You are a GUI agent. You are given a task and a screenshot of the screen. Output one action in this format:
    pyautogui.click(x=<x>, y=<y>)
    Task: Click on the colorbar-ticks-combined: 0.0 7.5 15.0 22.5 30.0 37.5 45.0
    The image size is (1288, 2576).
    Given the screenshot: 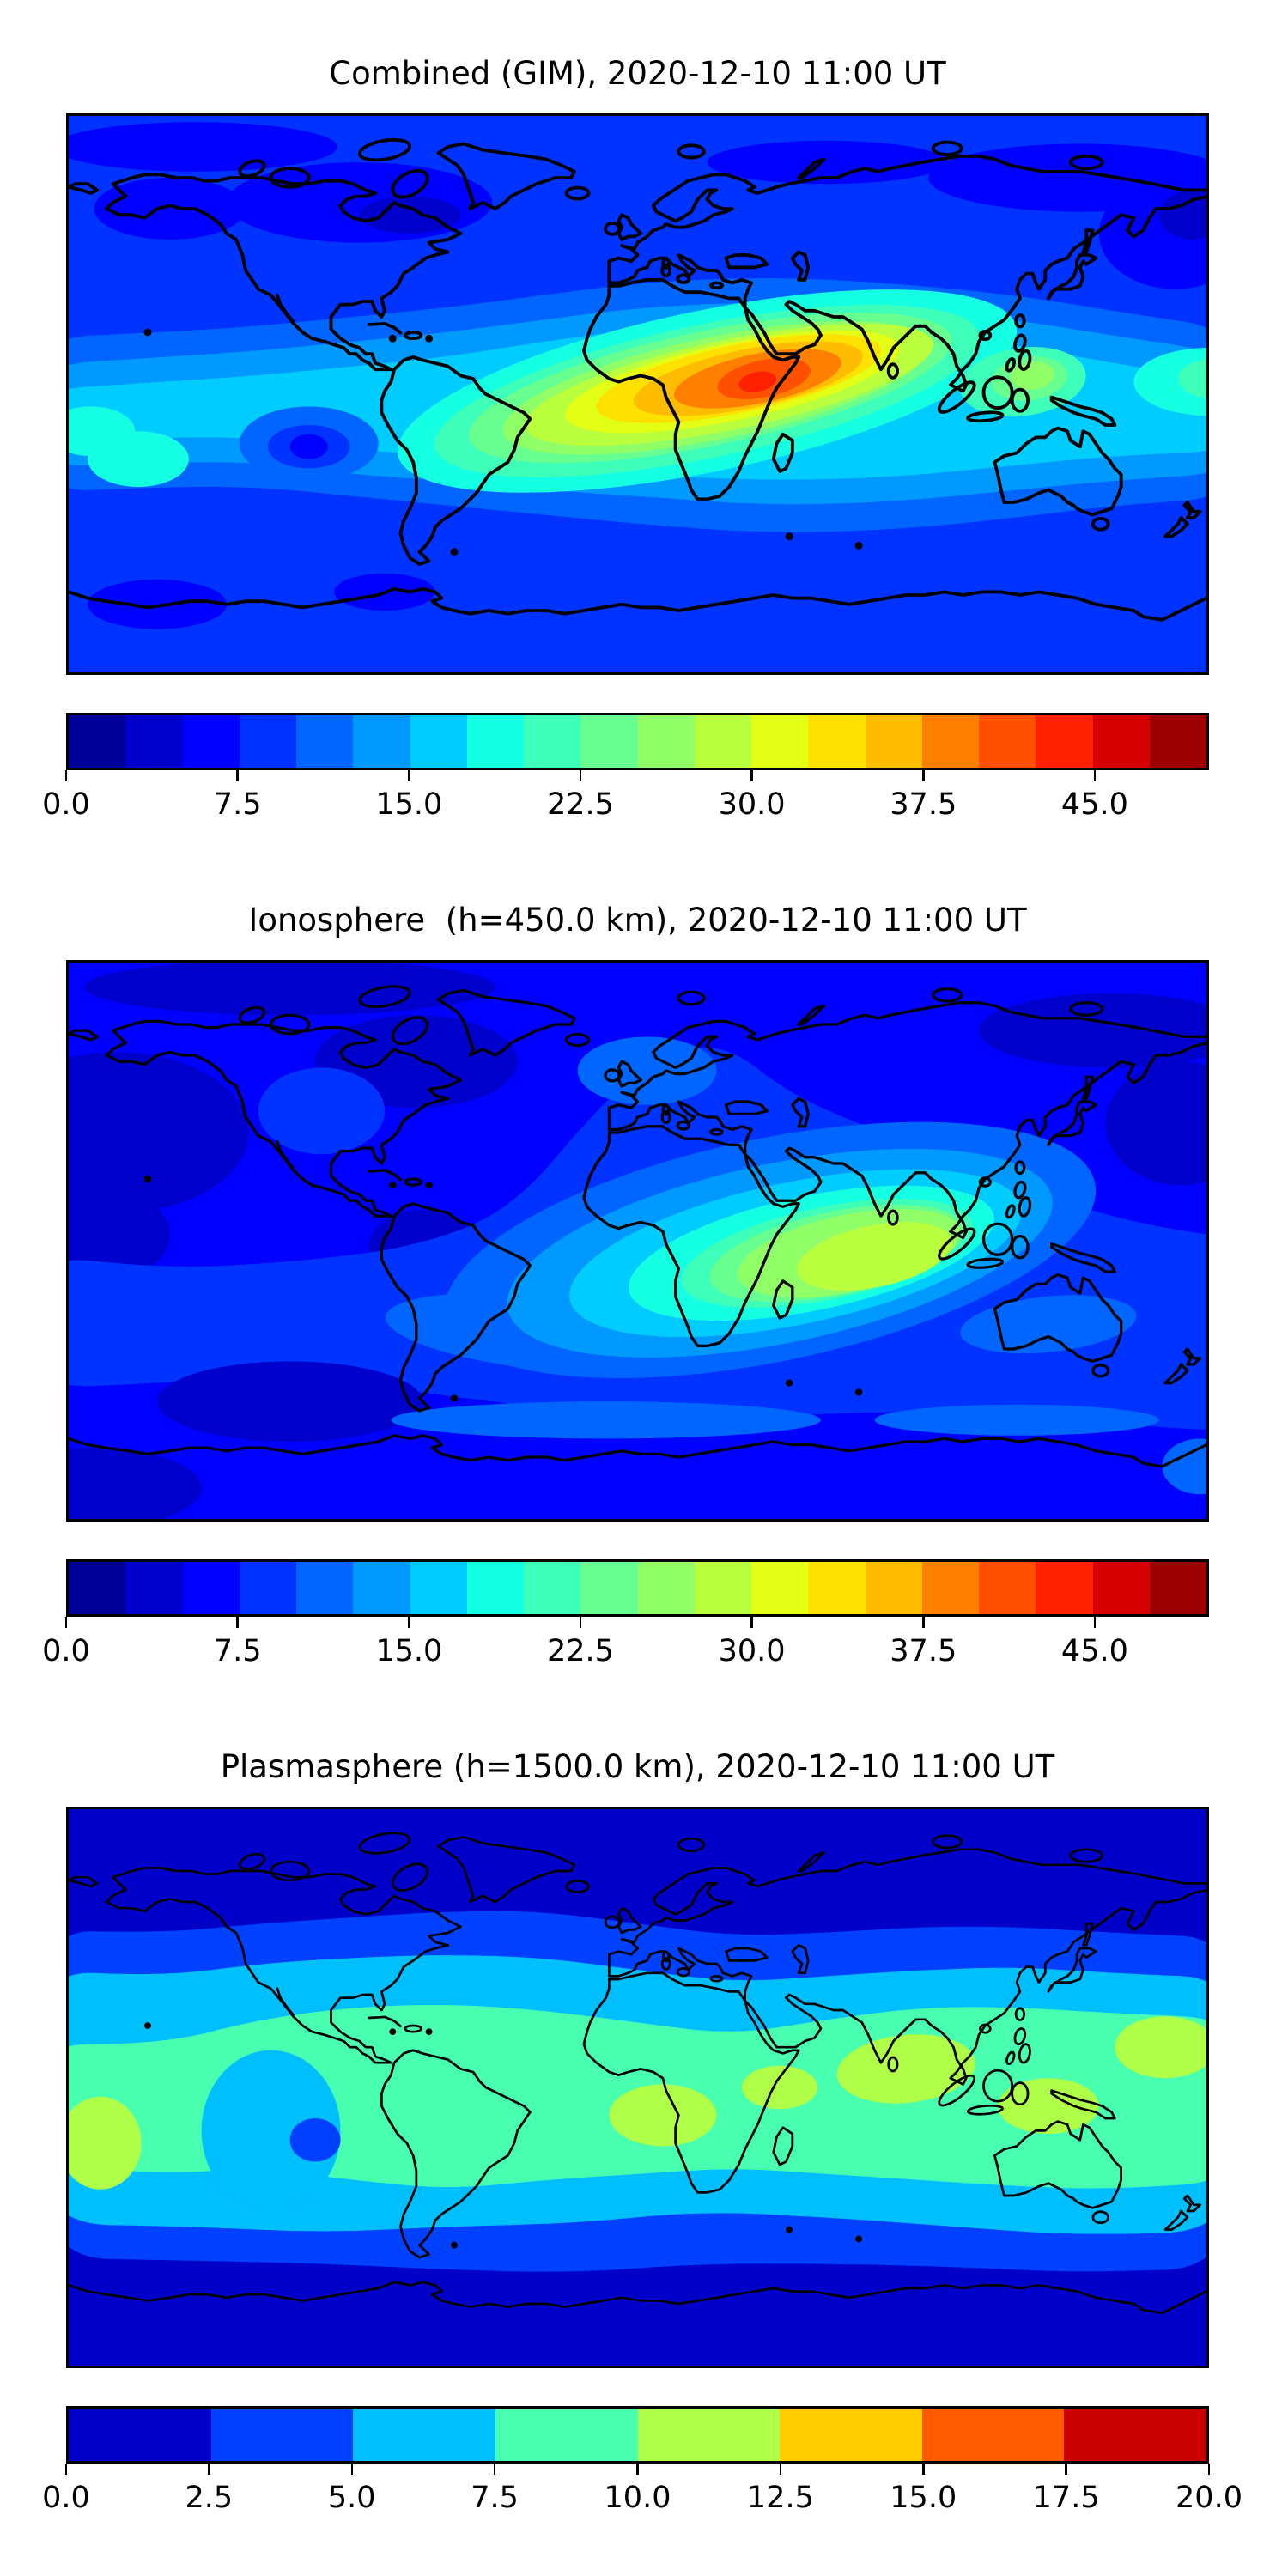 What is the action you would take?
    pyautogui.click(x=625, y=821)
    